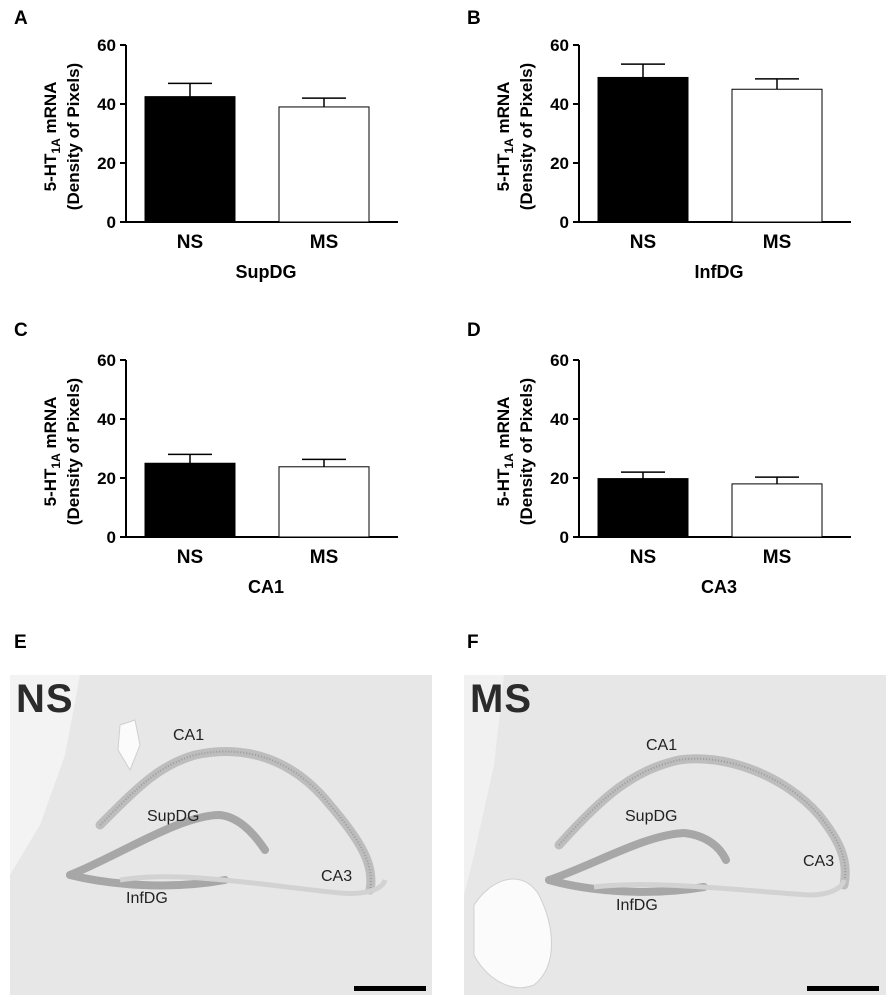 This screenshot has width=892, height=1001. Describe the element at coordinates (266, 272) in the screenshot. I see `x-axis-title: SupDG` at that location.